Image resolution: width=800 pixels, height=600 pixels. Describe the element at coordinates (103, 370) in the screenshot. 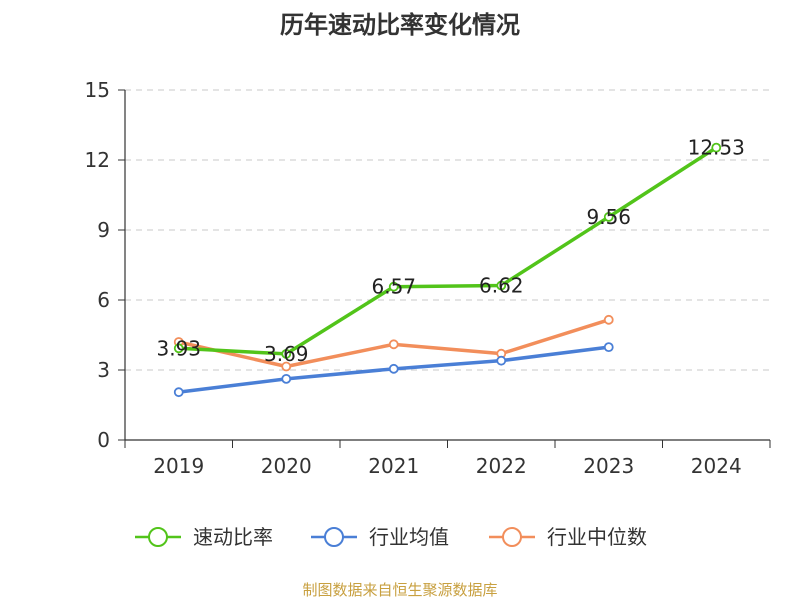

I see `y-tick-label: 3` at that location.